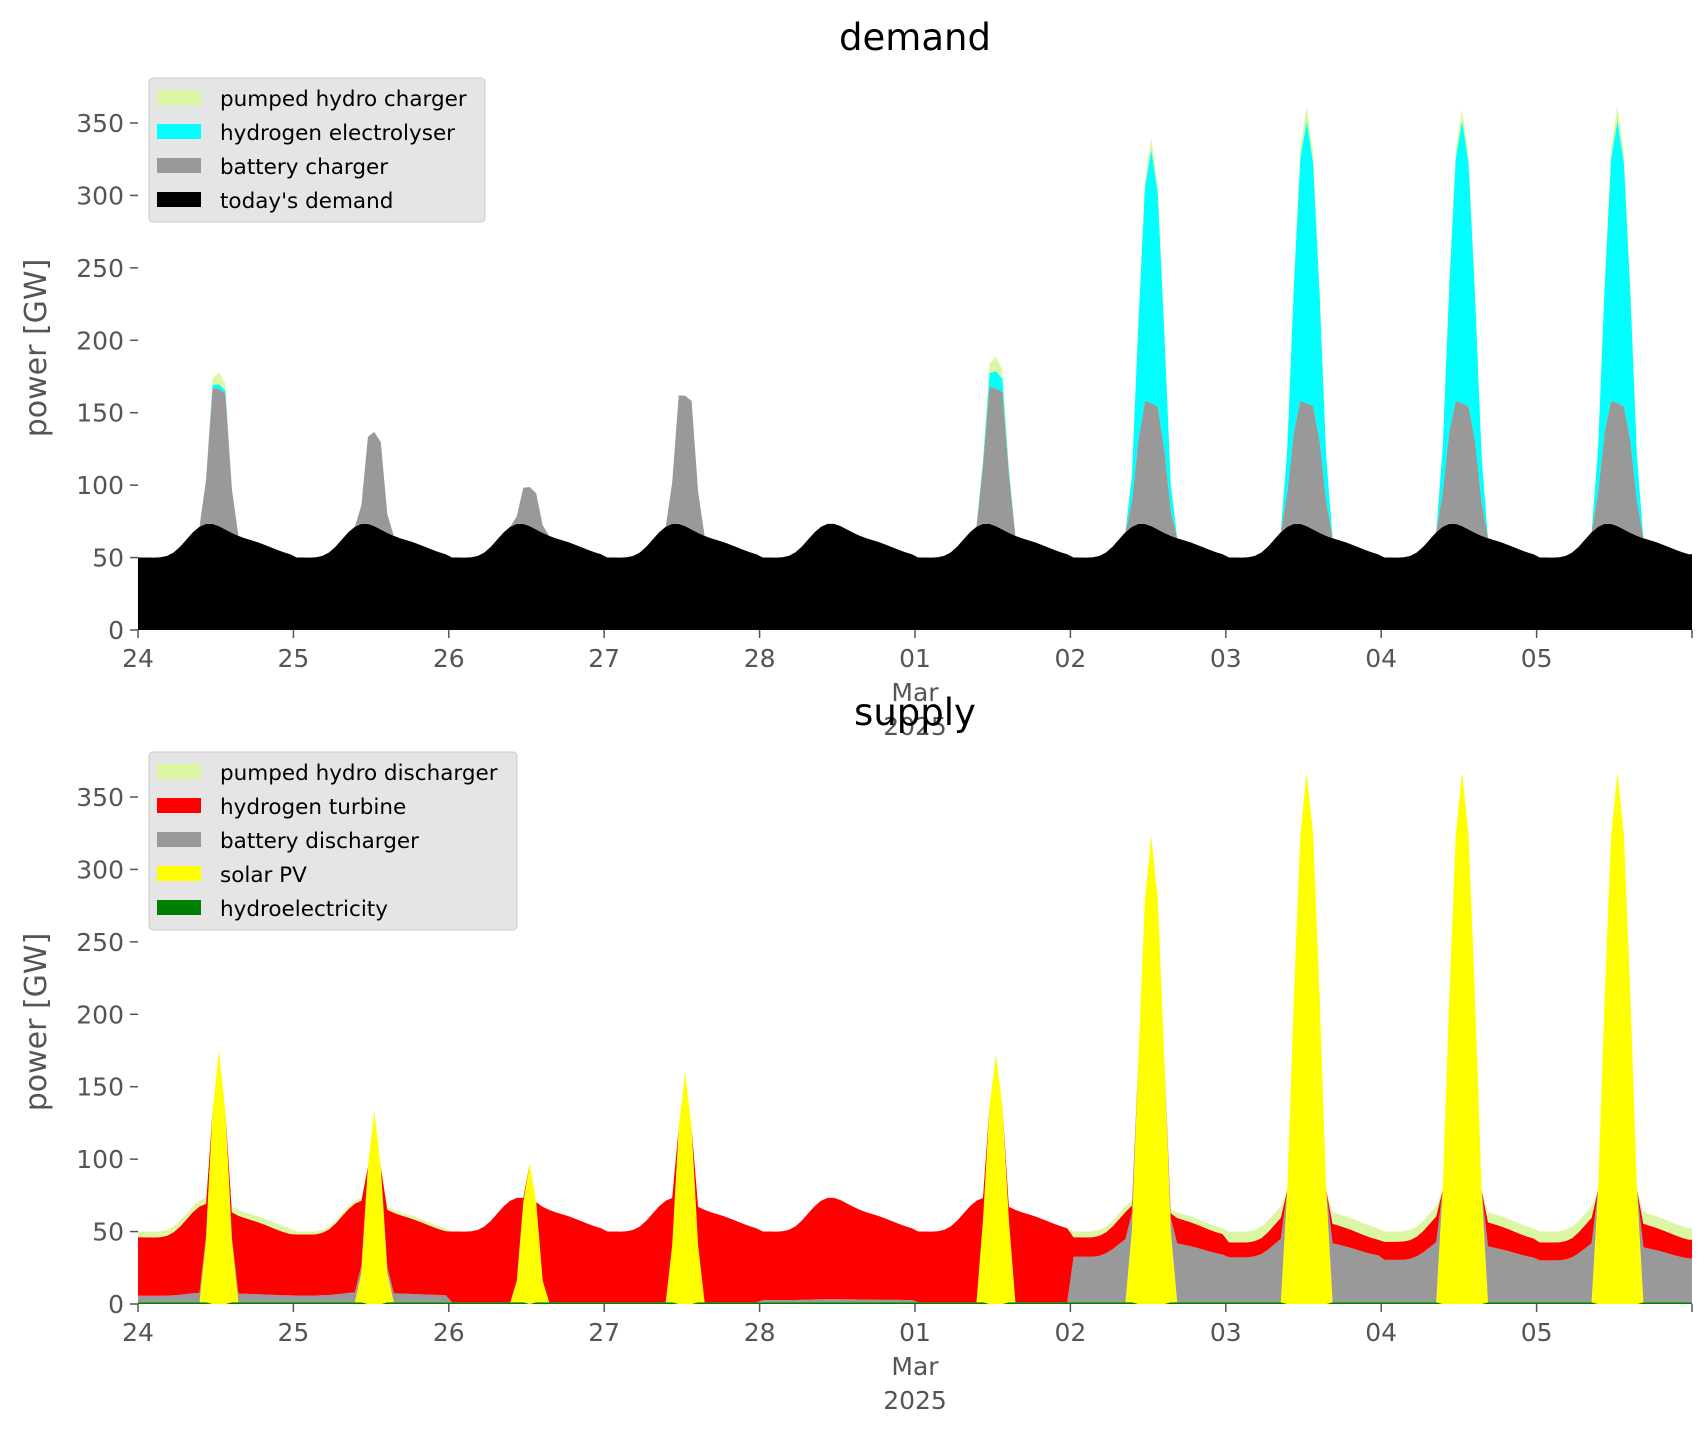  I want to click on demand-y-tick-label: 150, so click(100, 413).